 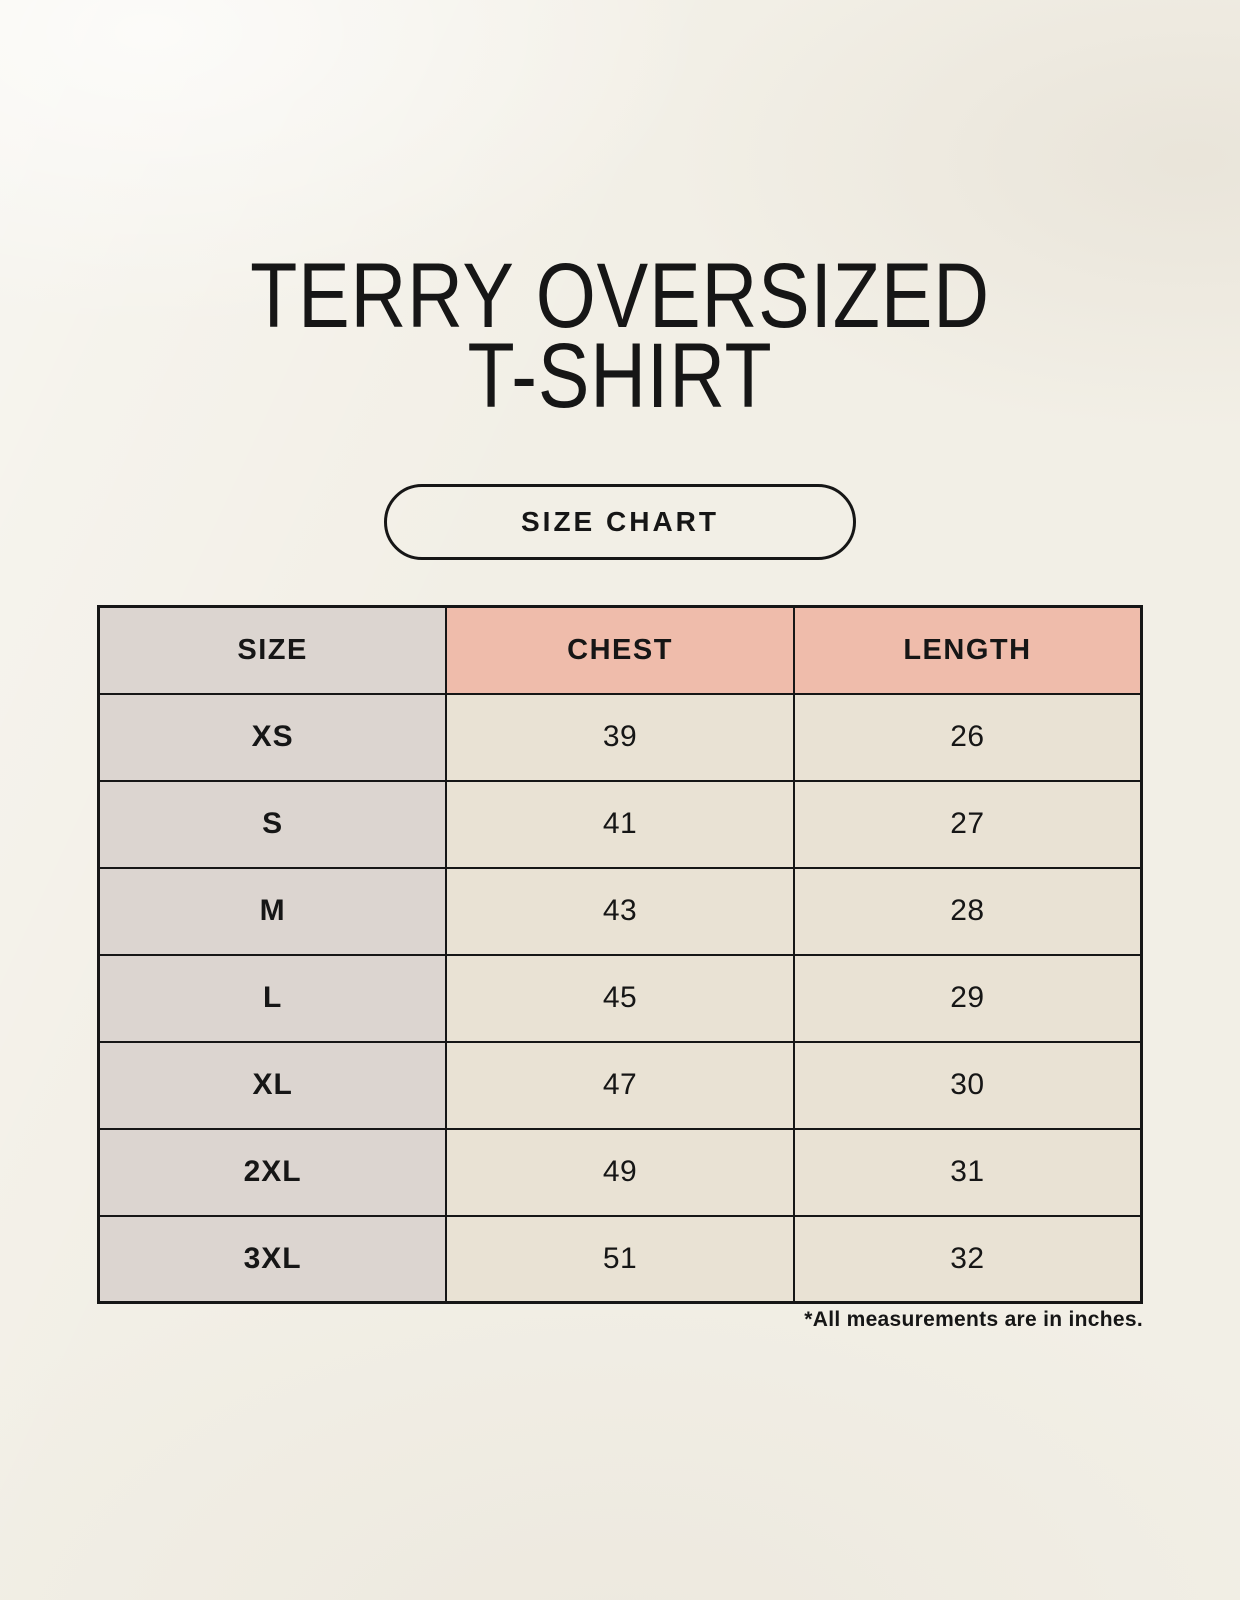 I want to click on chest-cell: 43, so click(x=620, y=911).